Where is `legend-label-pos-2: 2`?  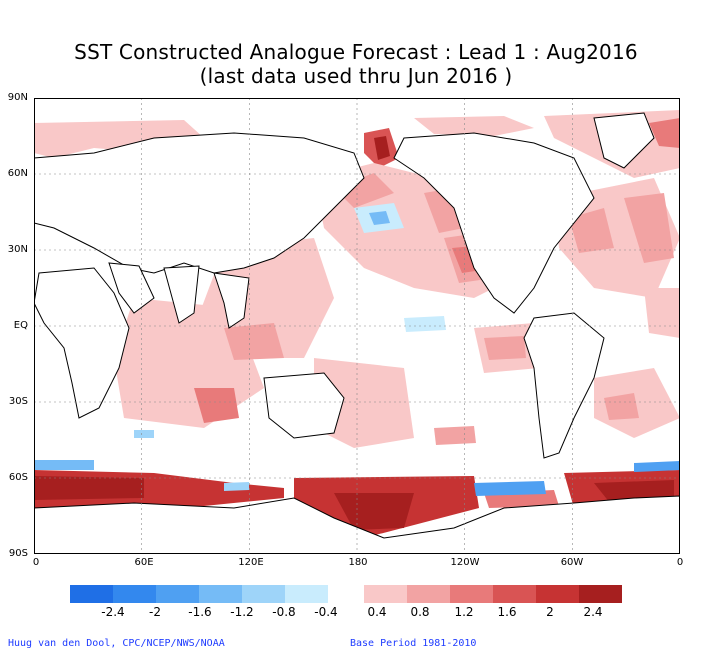
legend-label-pos-2: 2 is located at coordinates (550, 612).